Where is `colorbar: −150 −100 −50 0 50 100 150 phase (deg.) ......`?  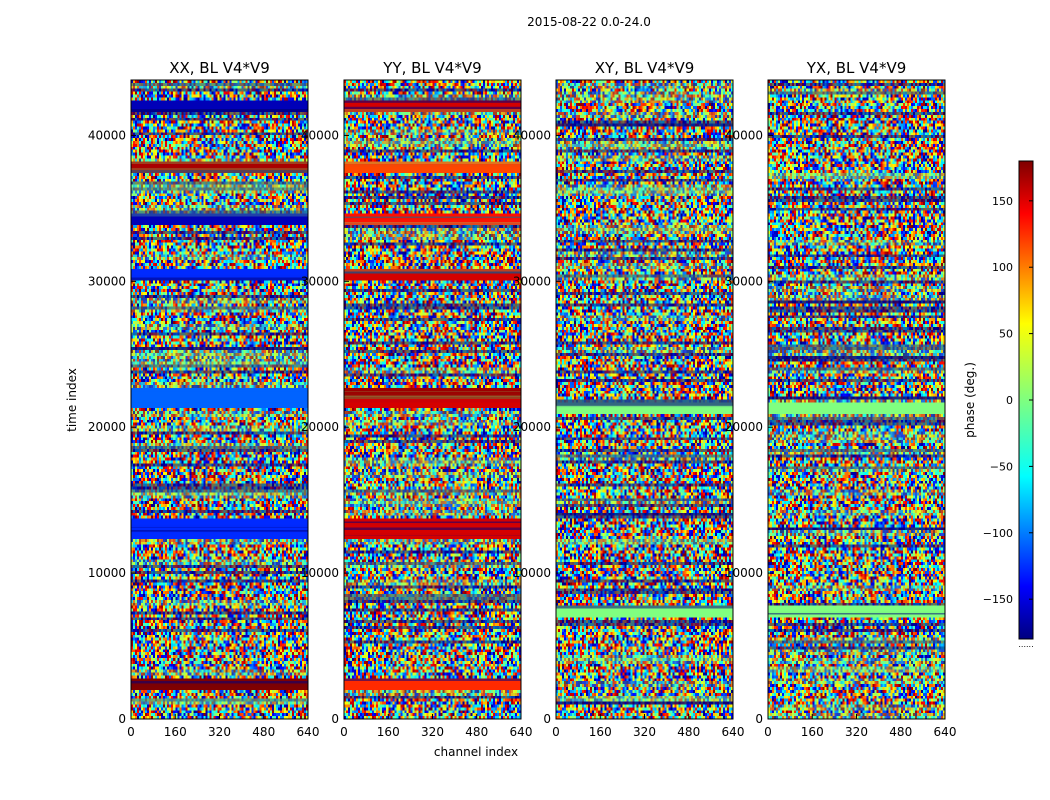
colorbar: −150 −100 −50 0 50 100 150 phase (deg.) ...... is located at coordinates (998, 404).